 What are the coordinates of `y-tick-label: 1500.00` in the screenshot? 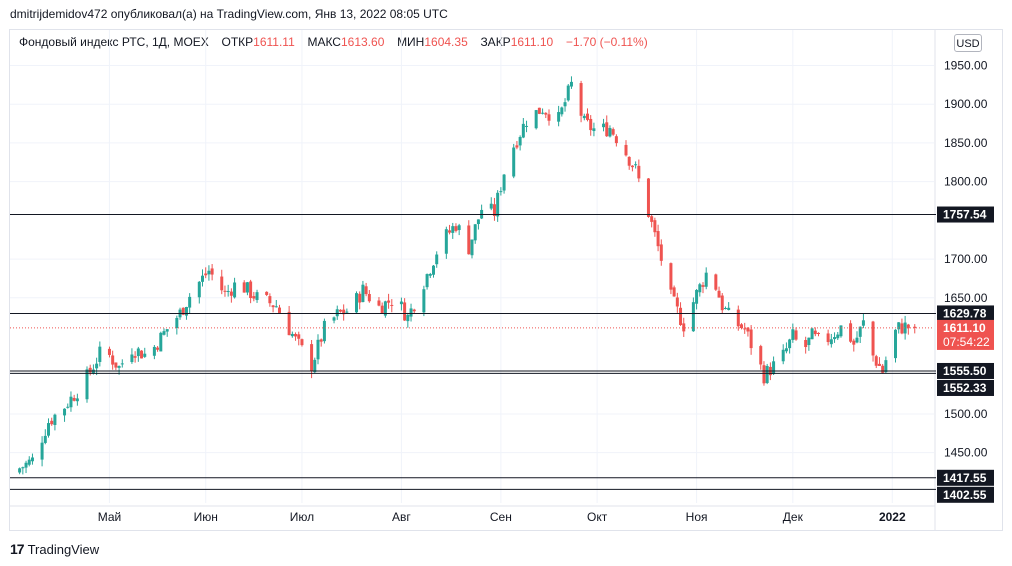 It's located at (966, 414).